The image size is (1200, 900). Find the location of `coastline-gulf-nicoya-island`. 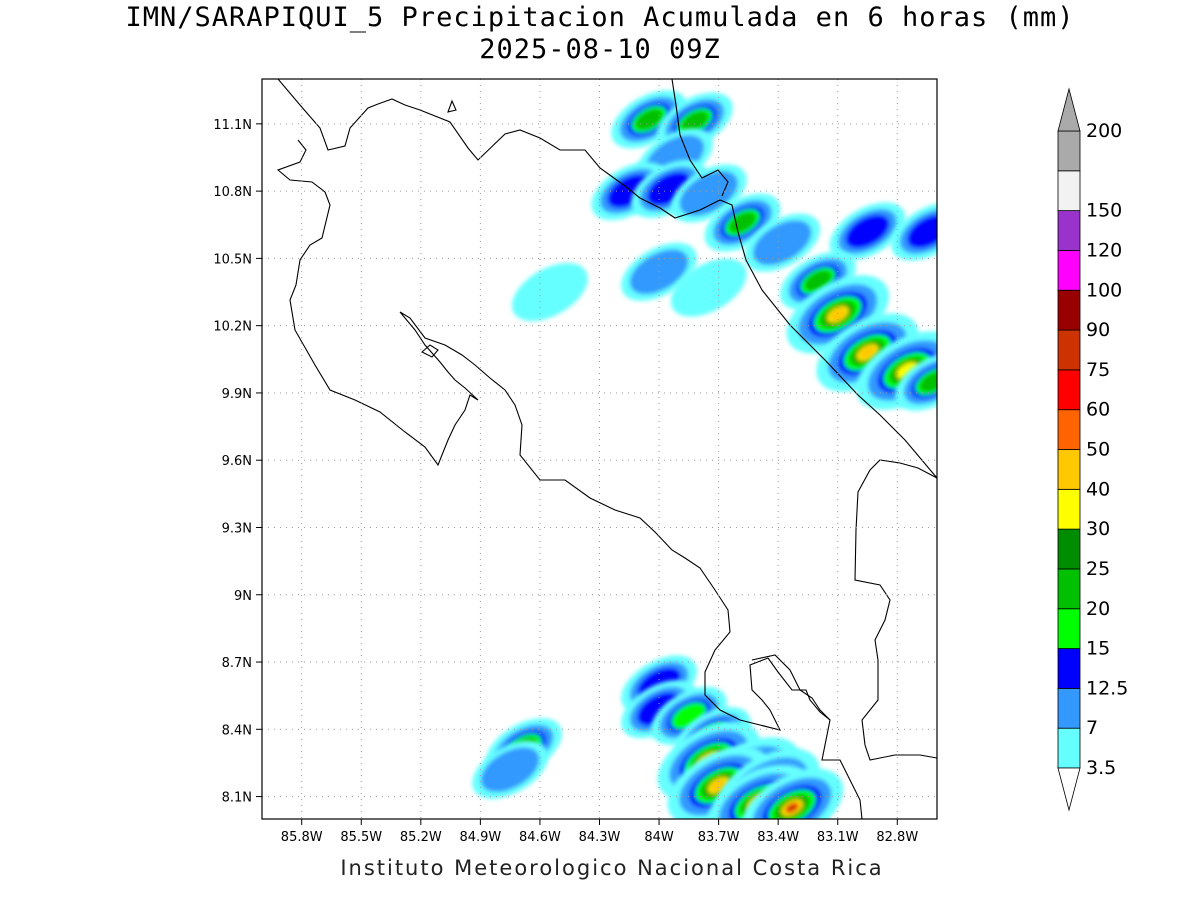

coastline-gulf-nicoya-island is located at coordinates (430, 351).